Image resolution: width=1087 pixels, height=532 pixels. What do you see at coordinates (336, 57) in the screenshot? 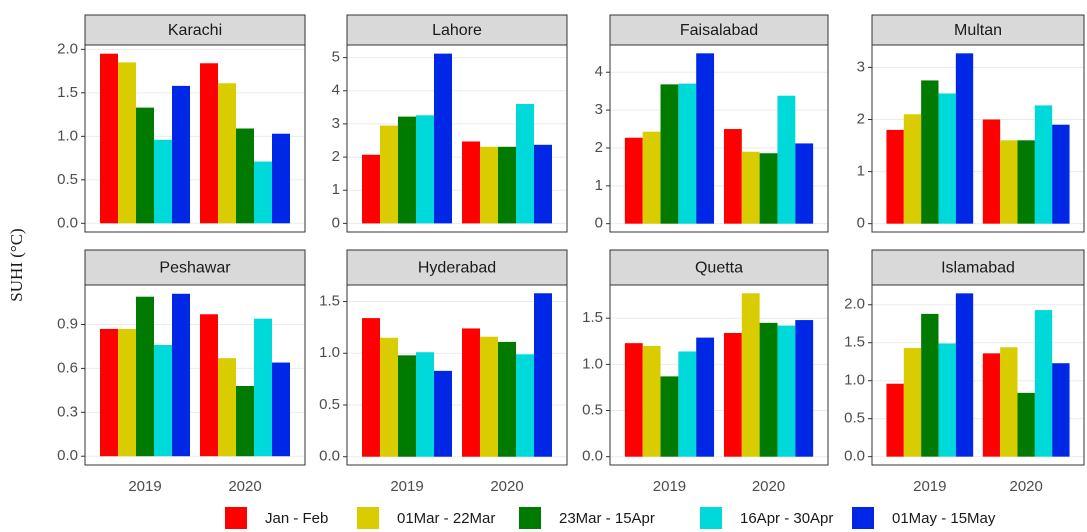
I see `y-tick-label: 5` at bounding box center [336, 57].